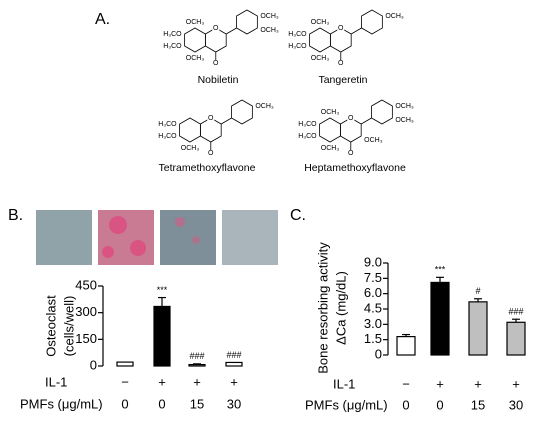  What do you see at coordinates (216, 136) in the screenshot?
I see `structure: H₃CO H₃CO OCH₃ O O OCH₃ Tetramethoxyflavone` at bounding box center [216, 136].